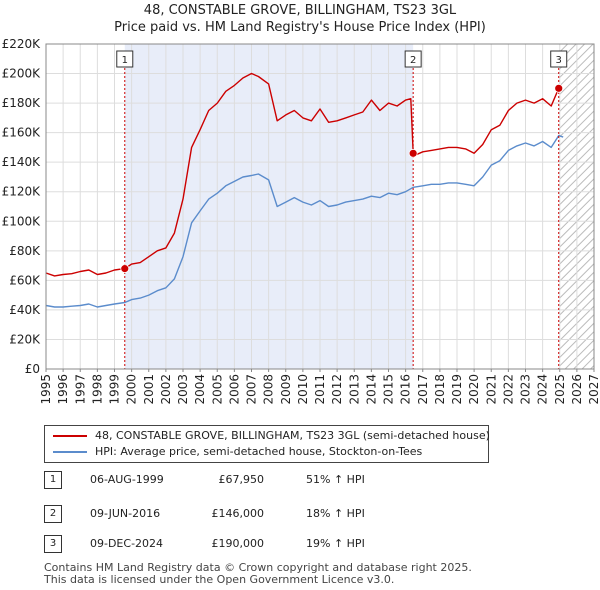 Image resolution: width=600 pixels, height=590 pixels. Describe the element at coordinates (241, 479) in the screenshot. I see `sale-price: £67,950` at that location.